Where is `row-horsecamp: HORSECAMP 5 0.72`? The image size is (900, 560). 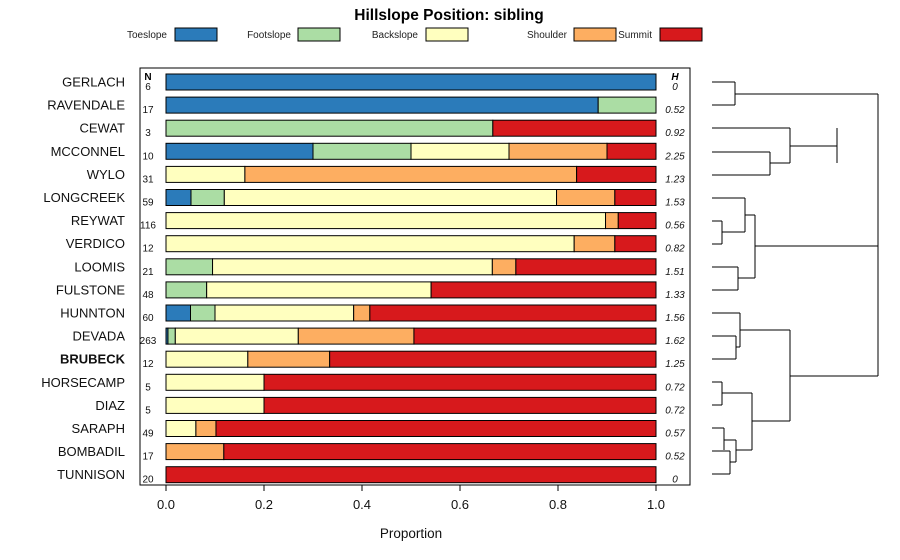
row-horsecamp: HORSECAMP 5 0.72 is located at coordinates (363, 383).